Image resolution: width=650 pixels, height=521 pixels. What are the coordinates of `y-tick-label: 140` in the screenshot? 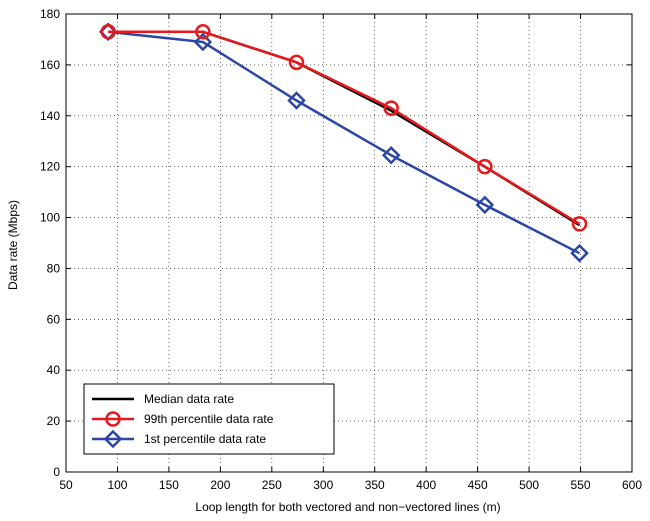 It's located at (50, 116).